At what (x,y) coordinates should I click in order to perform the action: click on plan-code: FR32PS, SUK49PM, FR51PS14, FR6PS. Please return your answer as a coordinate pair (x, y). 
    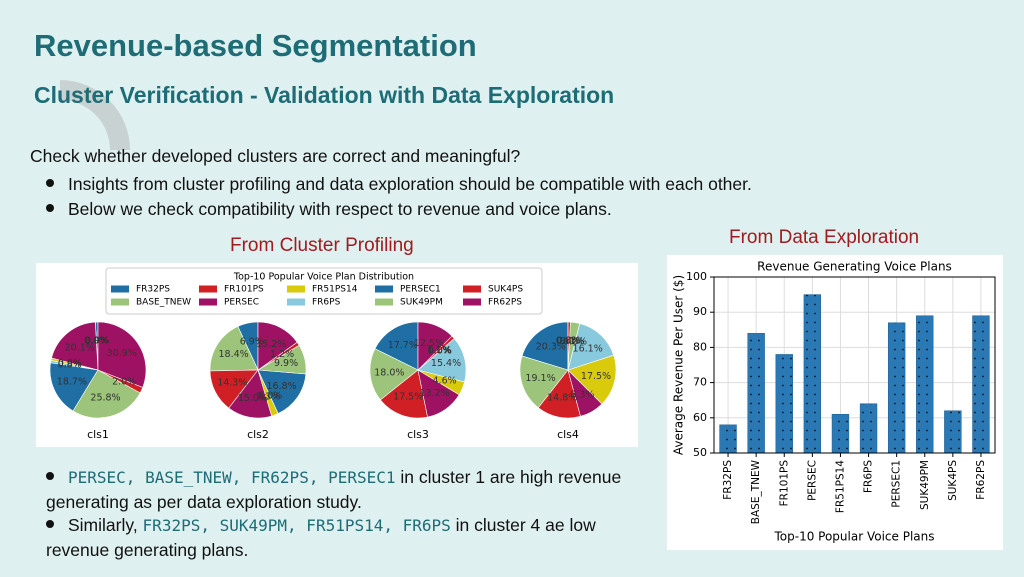
    Looking at the image, I should click on (296, 525).